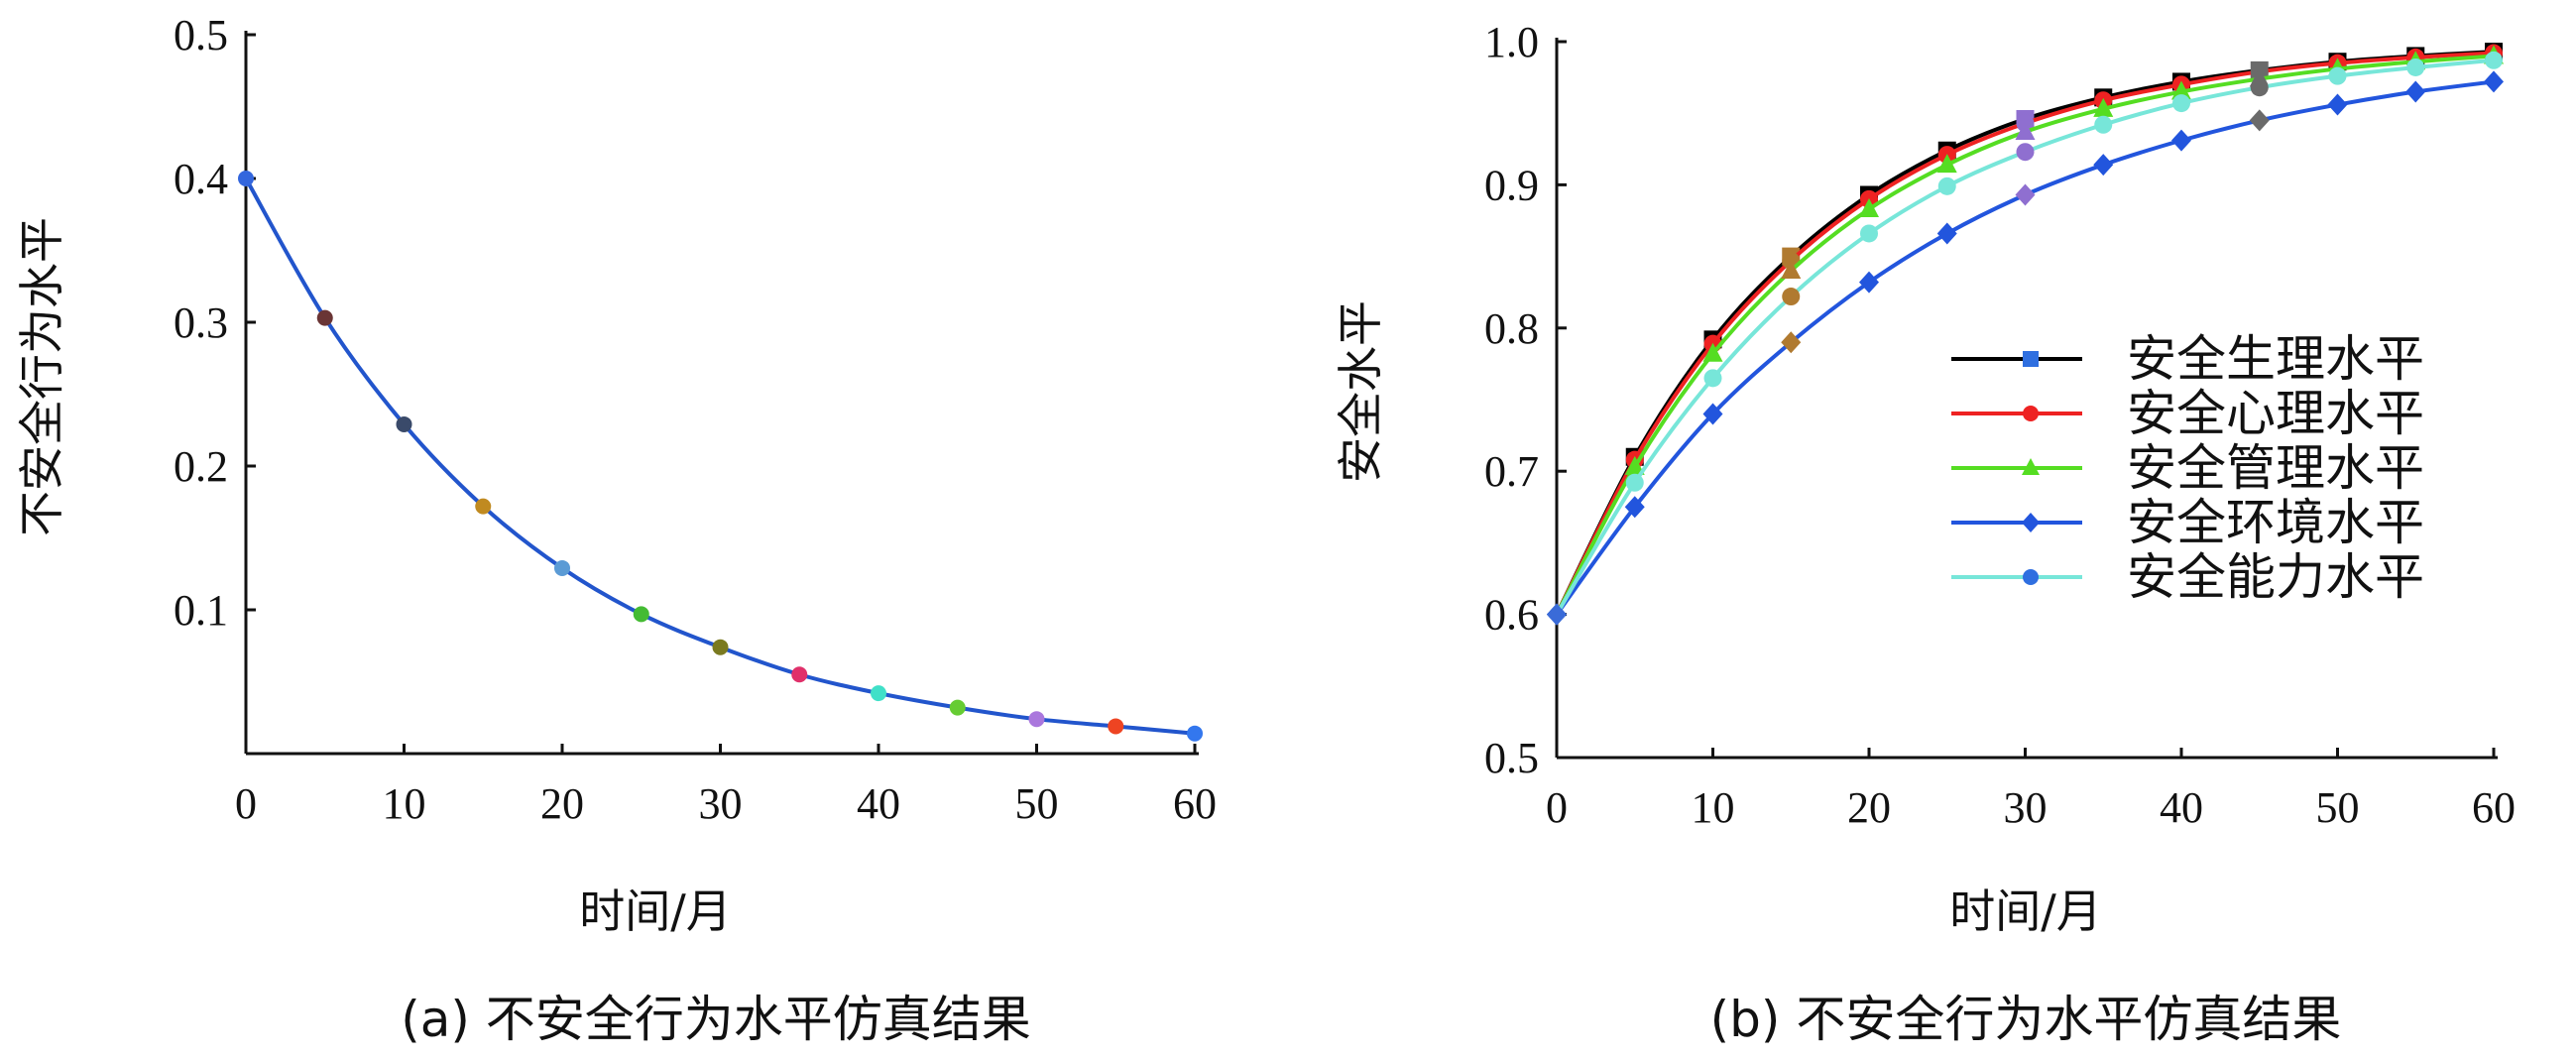 The image size is (2576, 1060). What do you see at coordinates (1512, 615) in the screenshot?
I see `b-y-tick-label: 0.6` at bounding box center [1512, 615].